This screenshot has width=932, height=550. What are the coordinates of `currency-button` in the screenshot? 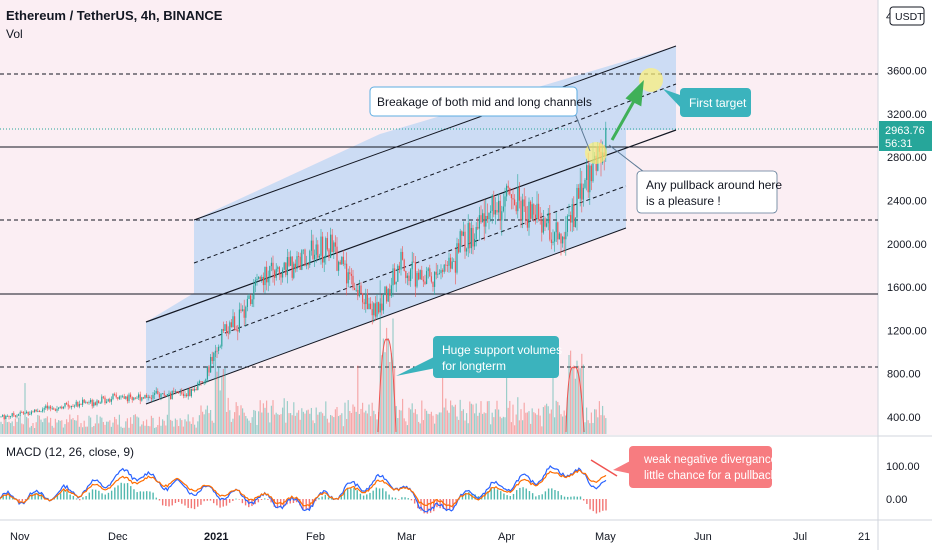 It's located at (907, 16).